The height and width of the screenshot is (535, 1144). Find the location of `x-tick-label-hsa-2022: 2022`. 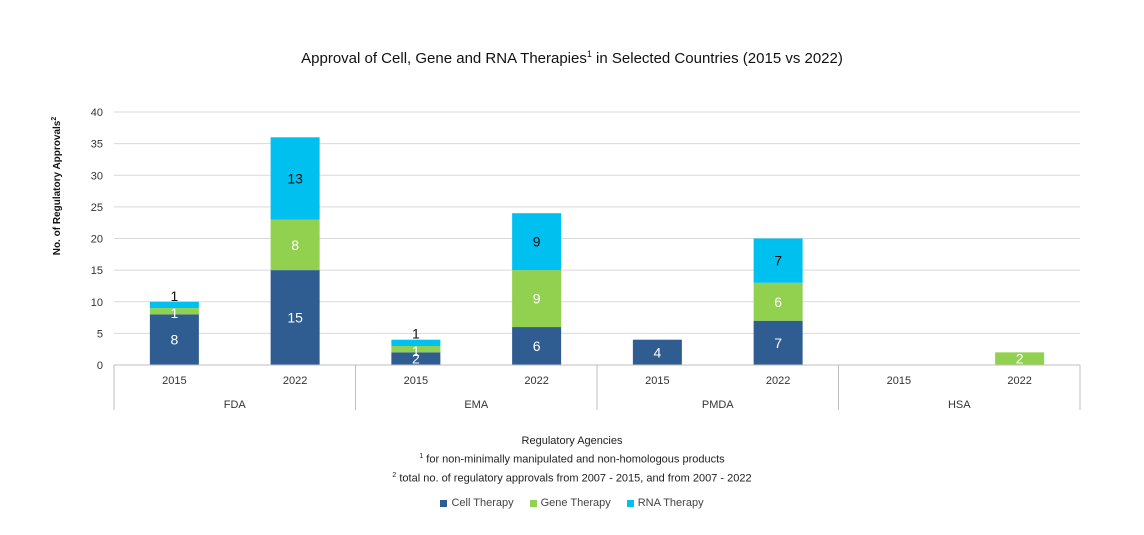

x-tick-label-hsa-2022: 2022 is located at coordinates (1019, 381).